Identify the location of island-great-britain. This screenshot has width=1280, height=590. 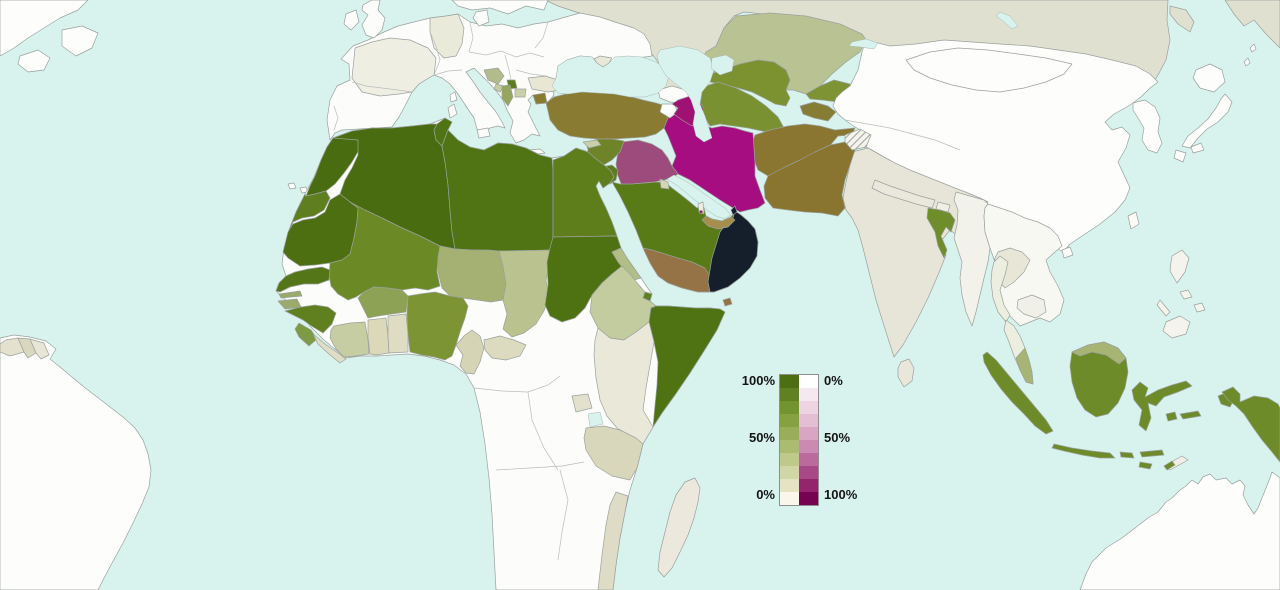
(373, 19).